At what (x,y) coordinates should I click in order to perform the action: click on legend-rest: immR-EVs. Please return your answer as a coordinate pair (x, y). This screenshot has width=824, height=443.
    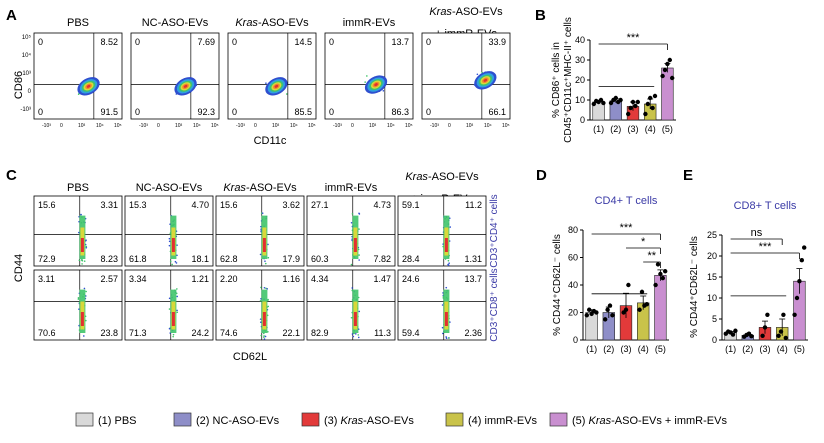
    Looking at the image, I should click on (509, 421).